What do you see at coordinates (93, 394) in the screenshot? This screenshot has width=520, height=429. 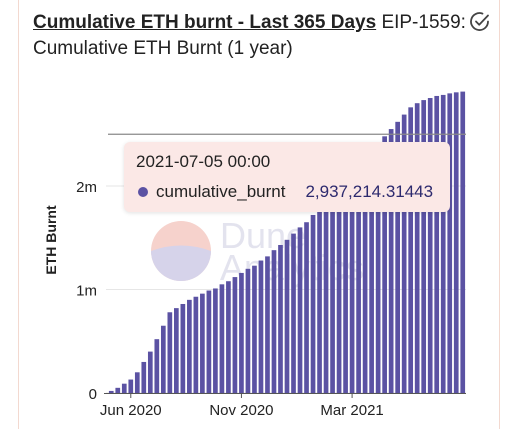 I see `y-tick-label: 0` at bounding box center [93, 394].